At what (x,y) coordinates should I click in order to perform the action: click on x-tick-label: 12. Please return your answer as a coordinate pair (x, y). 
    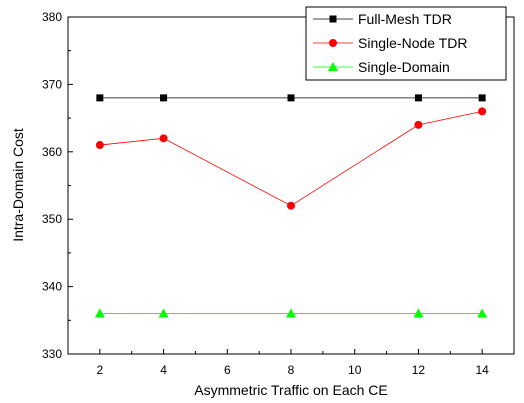
    Looking at the image, I should click on (419, 370).